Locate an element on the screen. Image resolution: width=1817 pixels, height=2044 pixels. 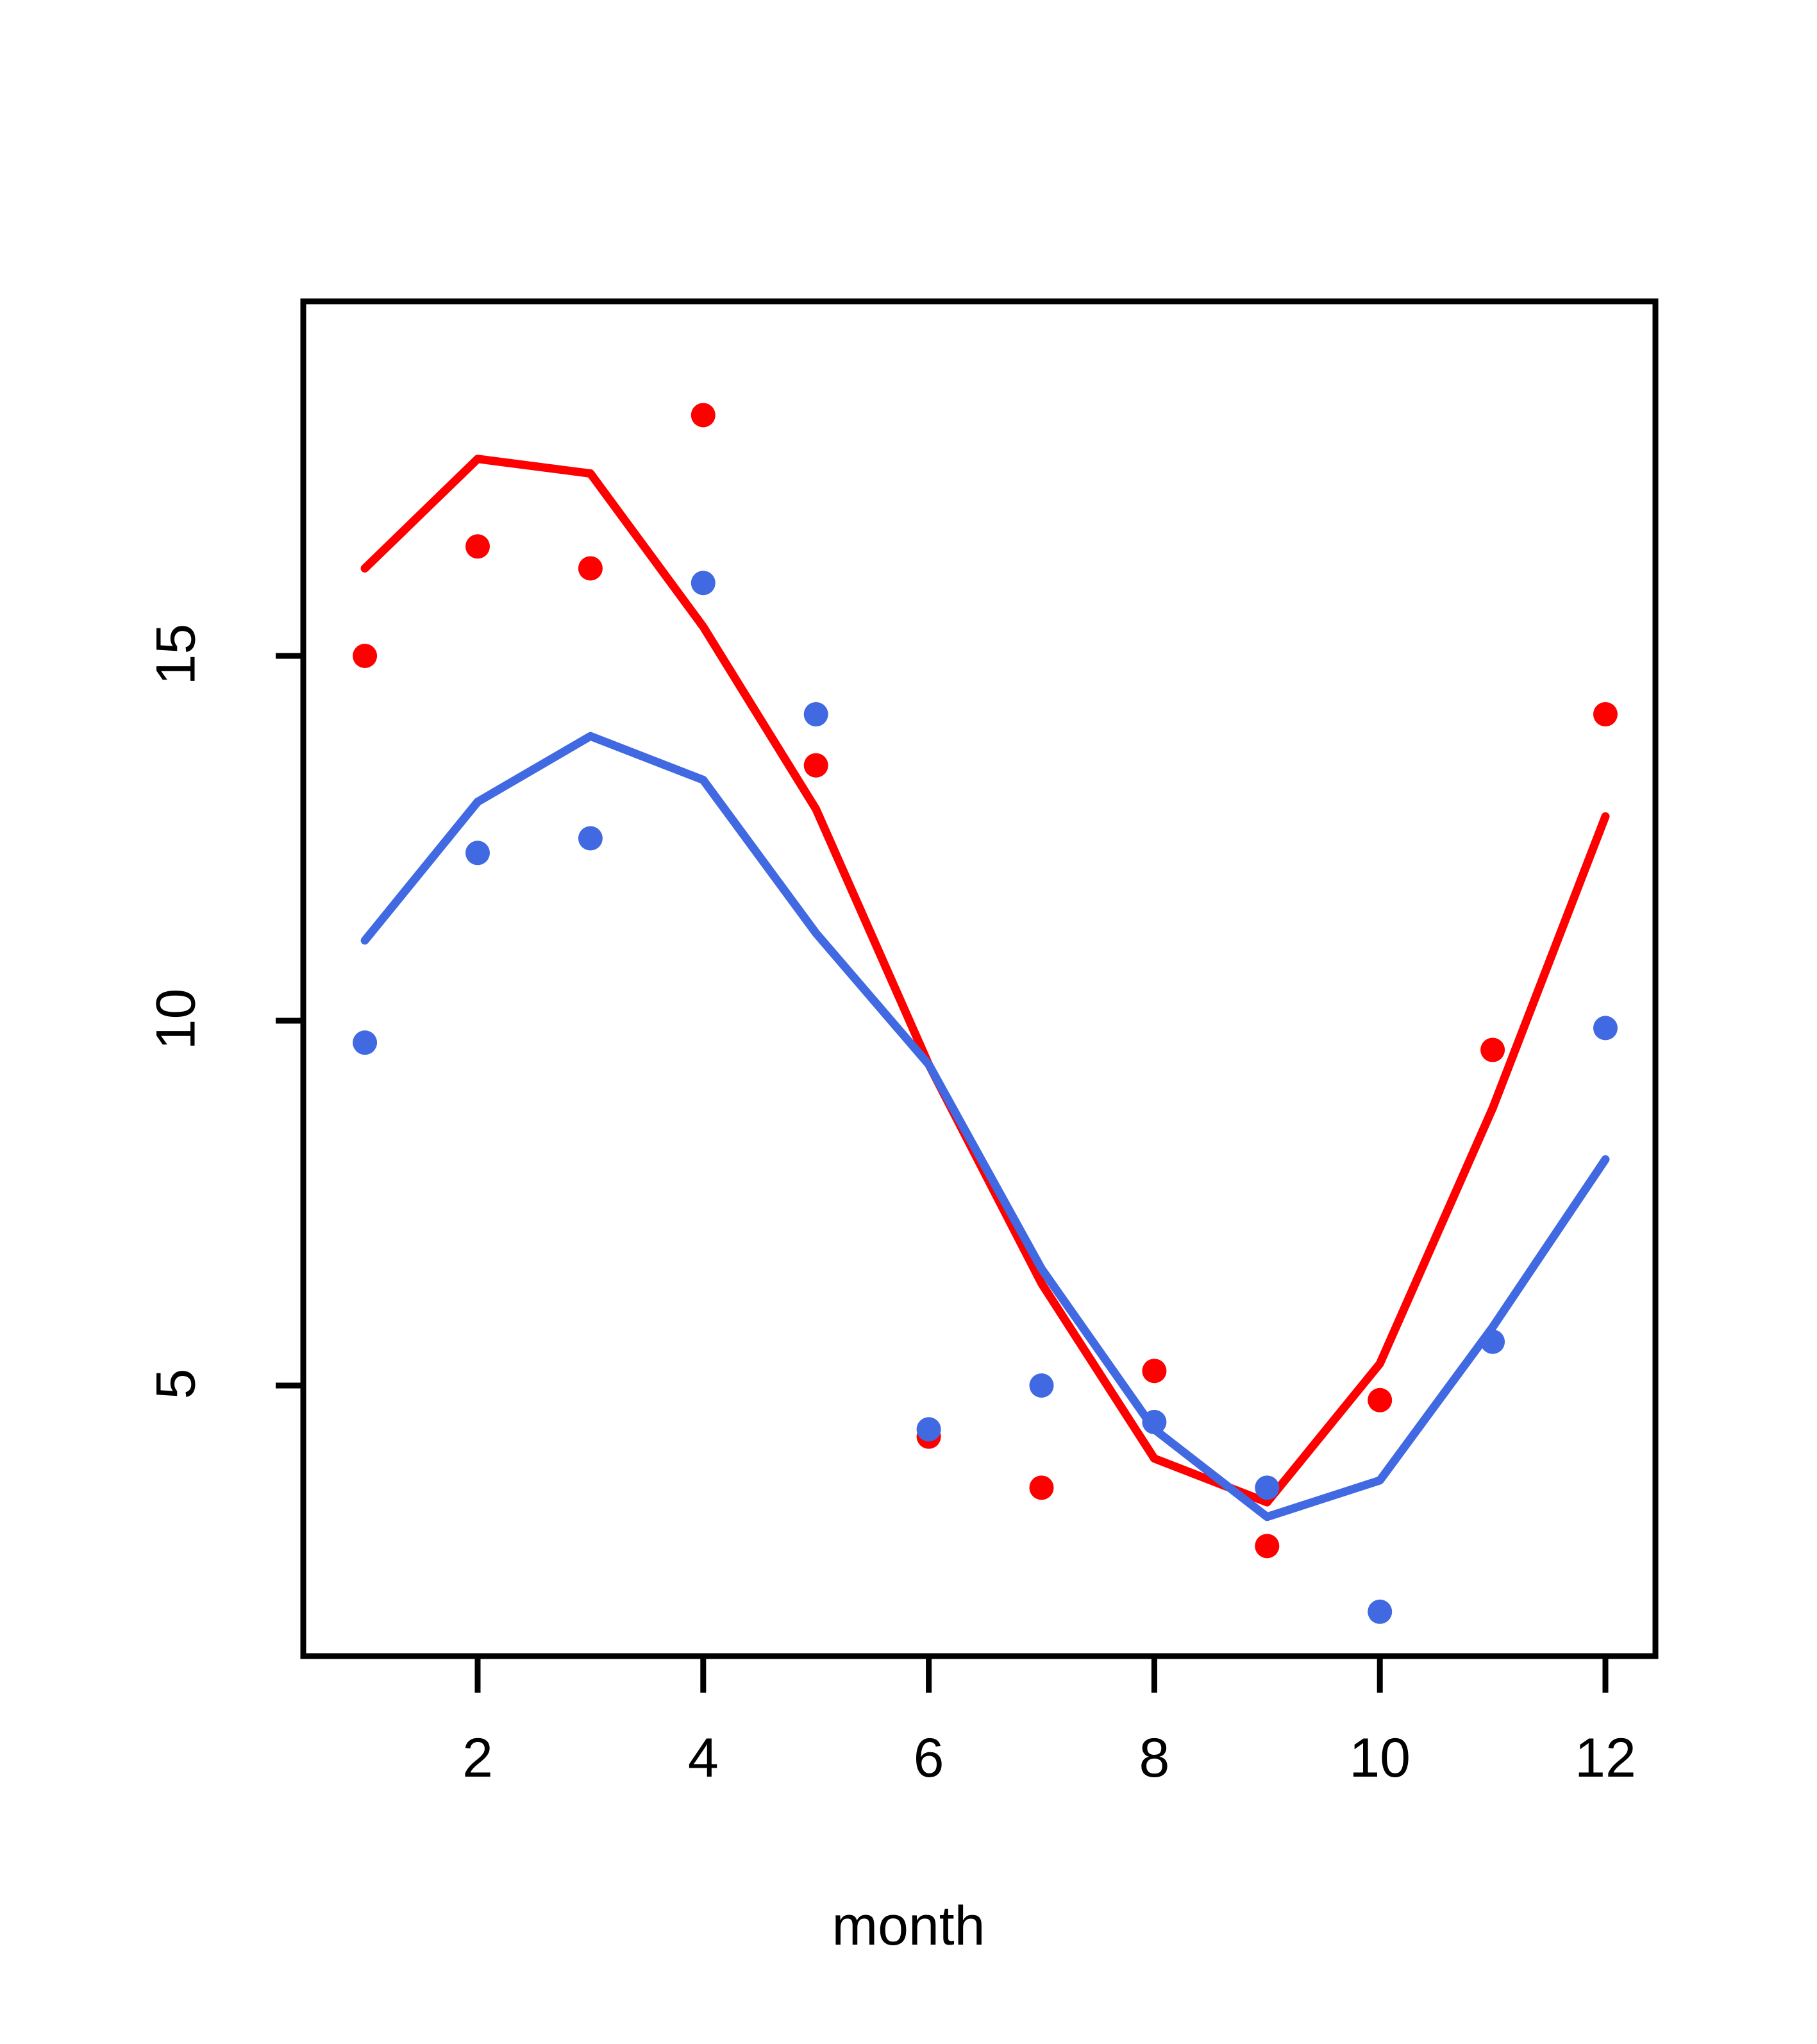
x-tick-label: 8 is located at coordinates (1154, 1758).